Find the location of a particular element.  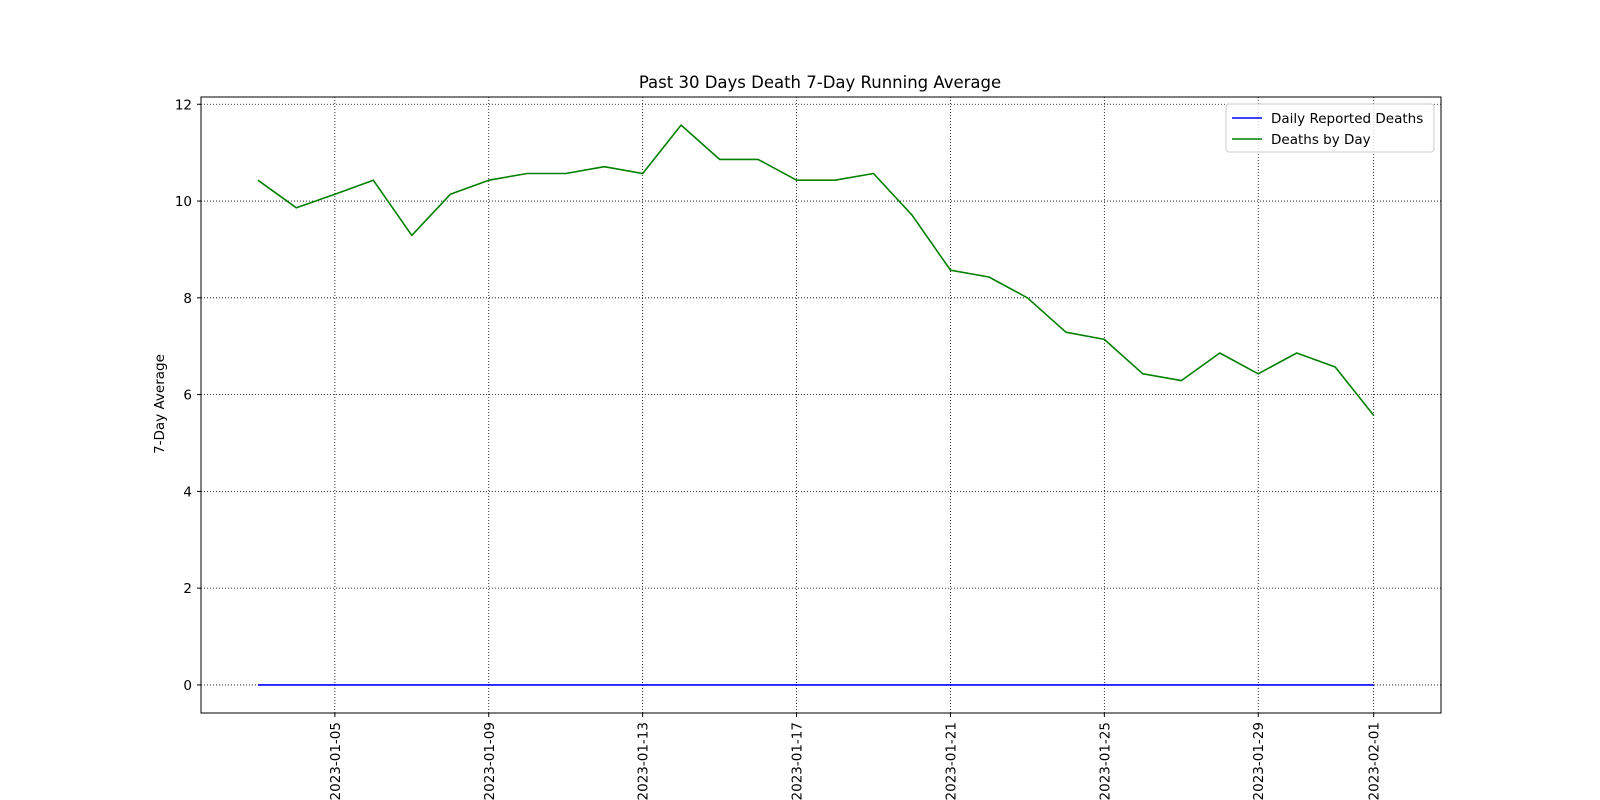

y-tick-label: 10 is located at coordinates (183, 202).